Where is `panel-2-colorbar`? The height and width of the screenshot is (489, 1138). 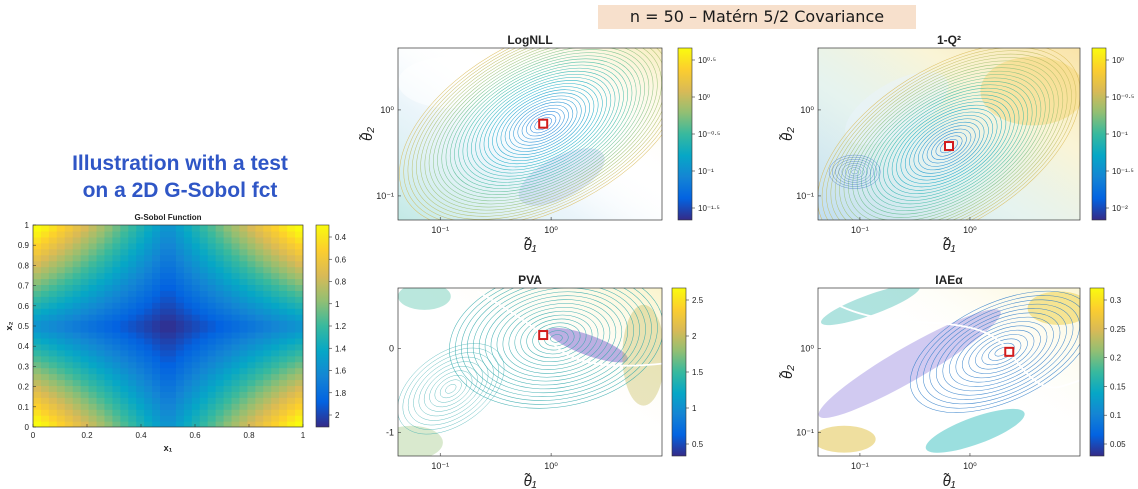 panel-2-colorbar is located at coordinates (1099, 134).